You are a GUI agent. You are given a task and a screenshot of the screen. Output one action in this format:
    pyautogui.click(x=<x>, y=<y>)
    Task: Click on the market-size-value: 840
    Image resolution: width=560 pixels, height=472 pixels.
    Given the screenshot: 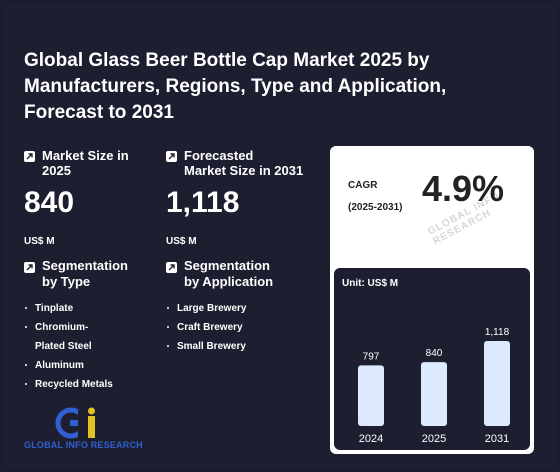 What is the action you would take?
    pyautogui.click(x=49, y=202)
    